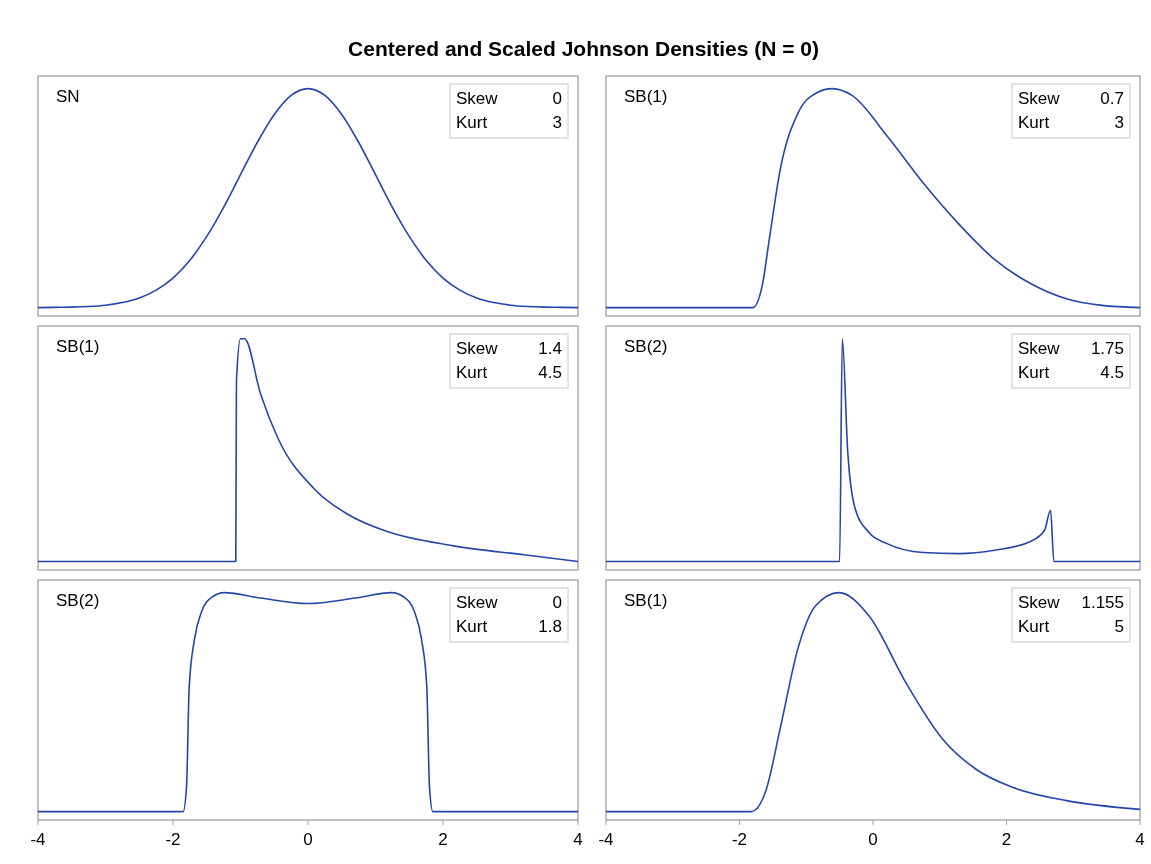 The height and width of the screenshot is (864, 1151). Describe the element at coordinates (1112, 98) in the screenshot. I see `annotation: 0.7` at that location.